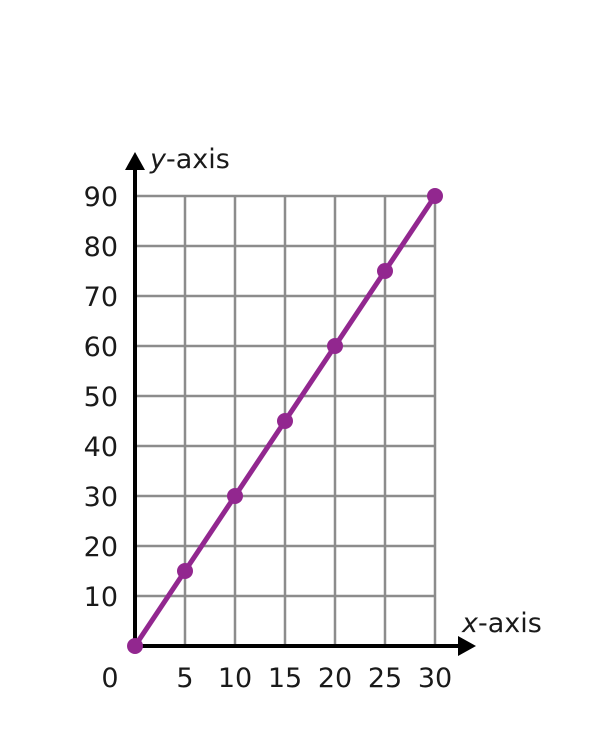 This screenshot has height=744, width=608. I want to click on y-axis-title: y-axis, so click(189, 159).